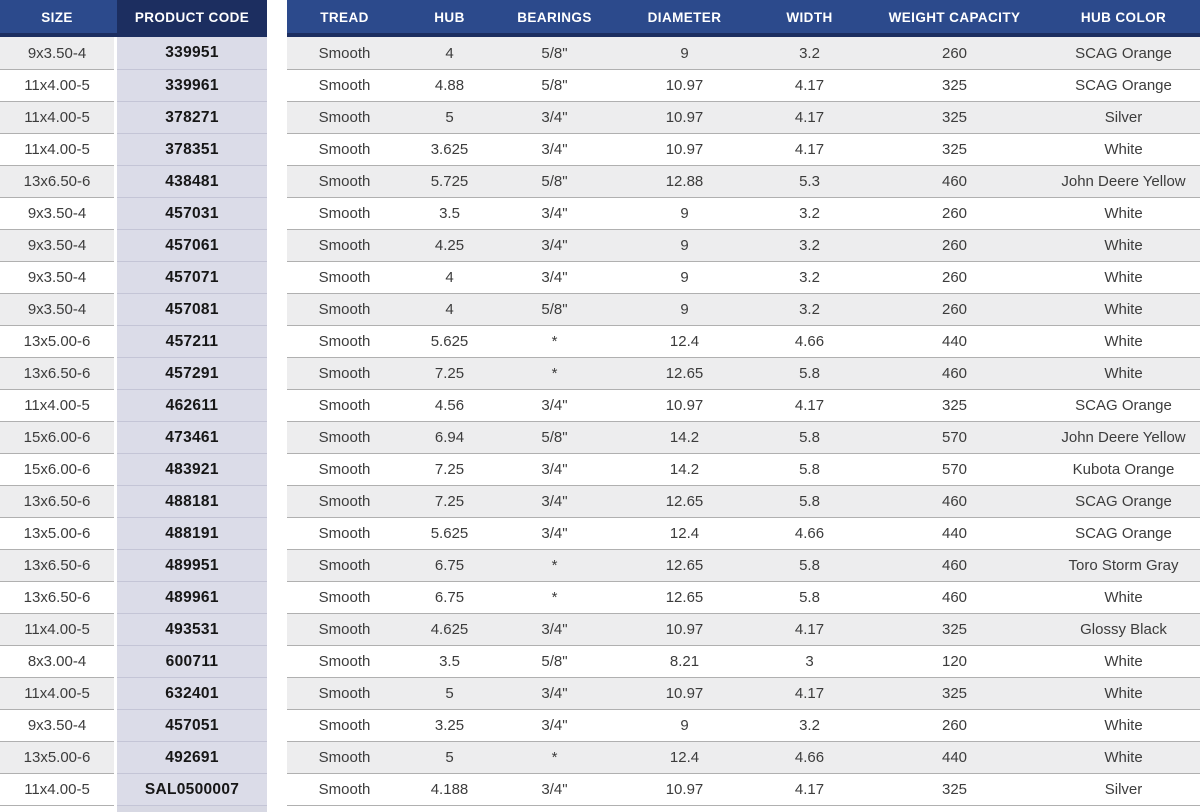 The height and width of the screenshot is (812, 1200). Describe the element at coordinates (449, 597) in the screenshot. I see `cell-hub: 6.75` at that location.